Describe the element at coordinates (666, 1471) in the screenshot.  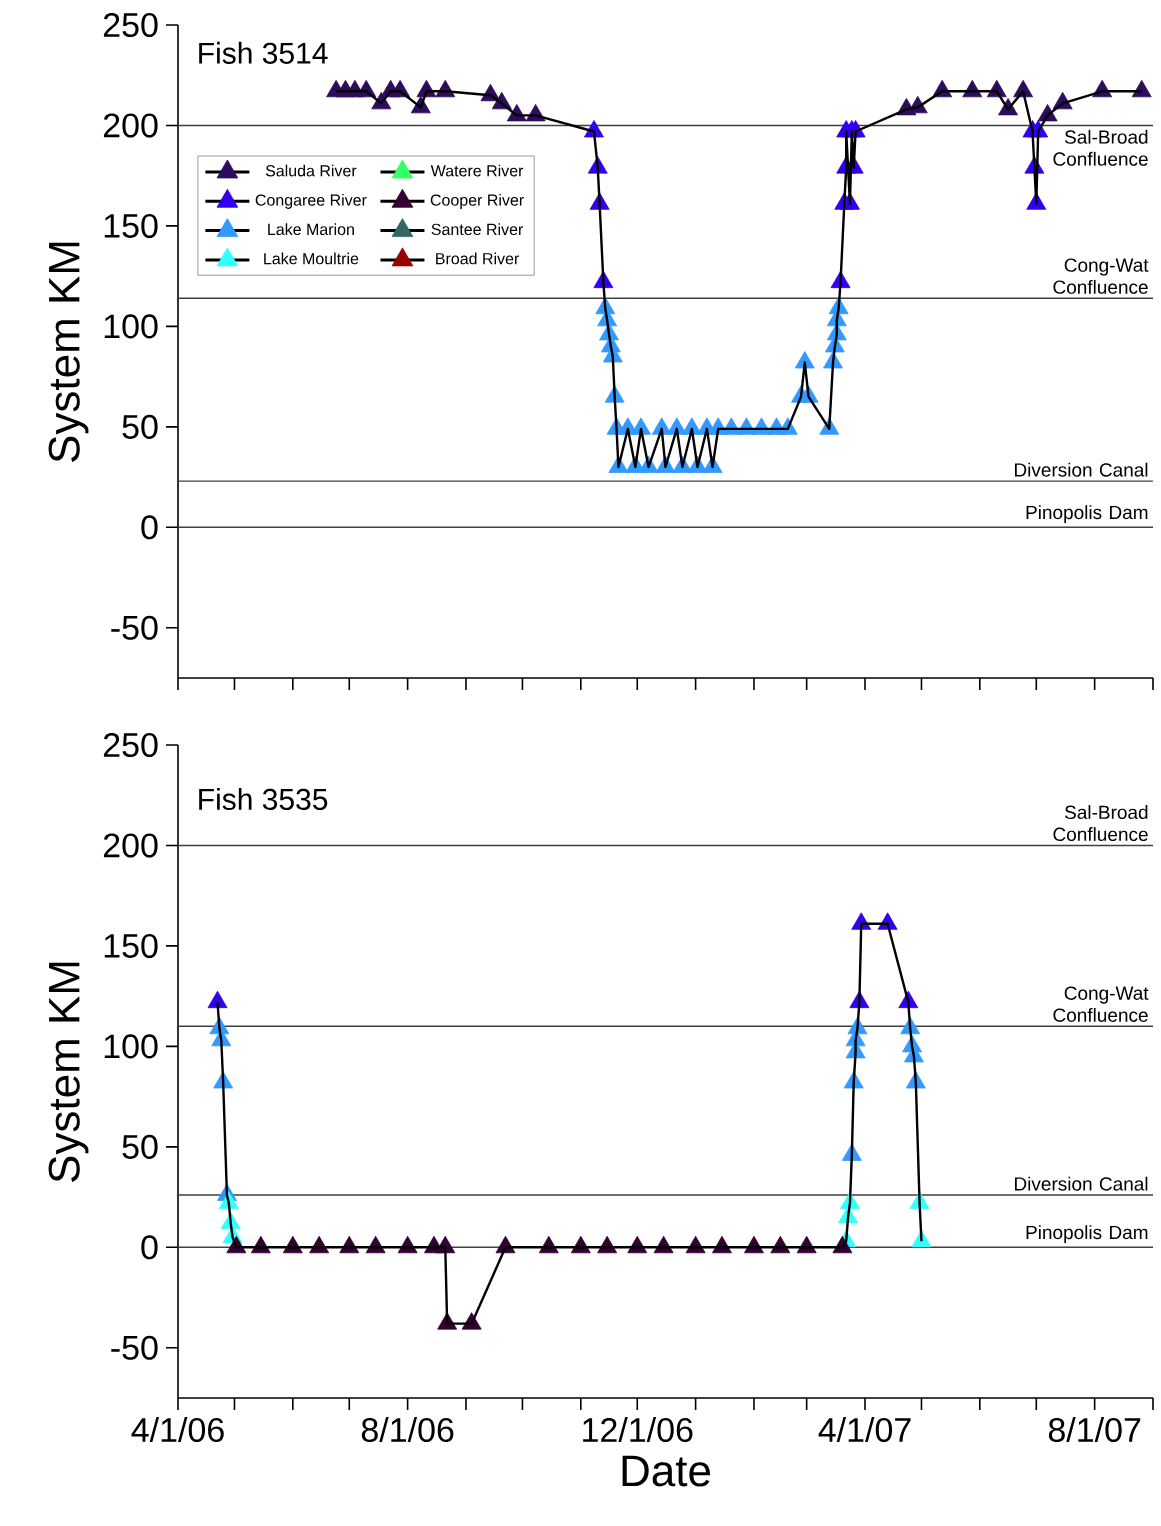
I see `x-axis-title: Date` at that location.